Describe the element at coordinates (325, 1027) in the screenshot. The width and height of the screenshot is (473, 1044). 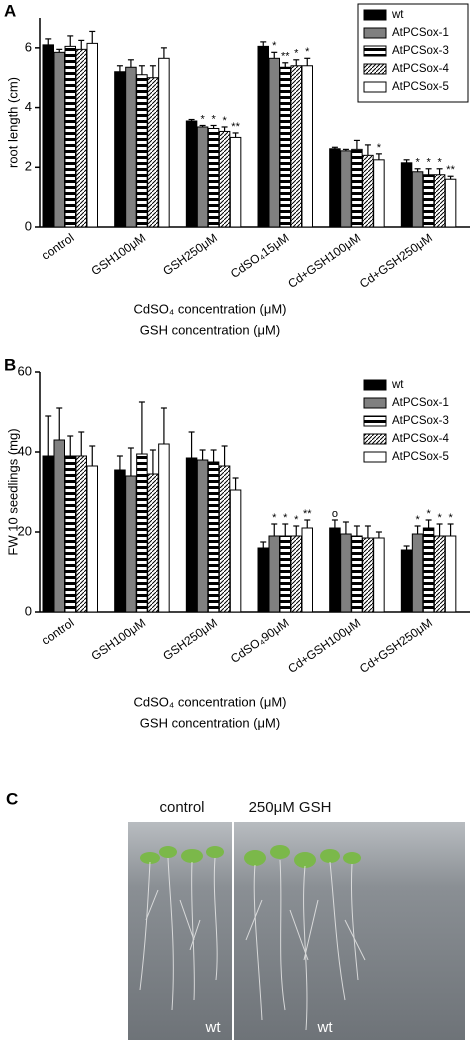
I see `corner-label: wt` at that location.